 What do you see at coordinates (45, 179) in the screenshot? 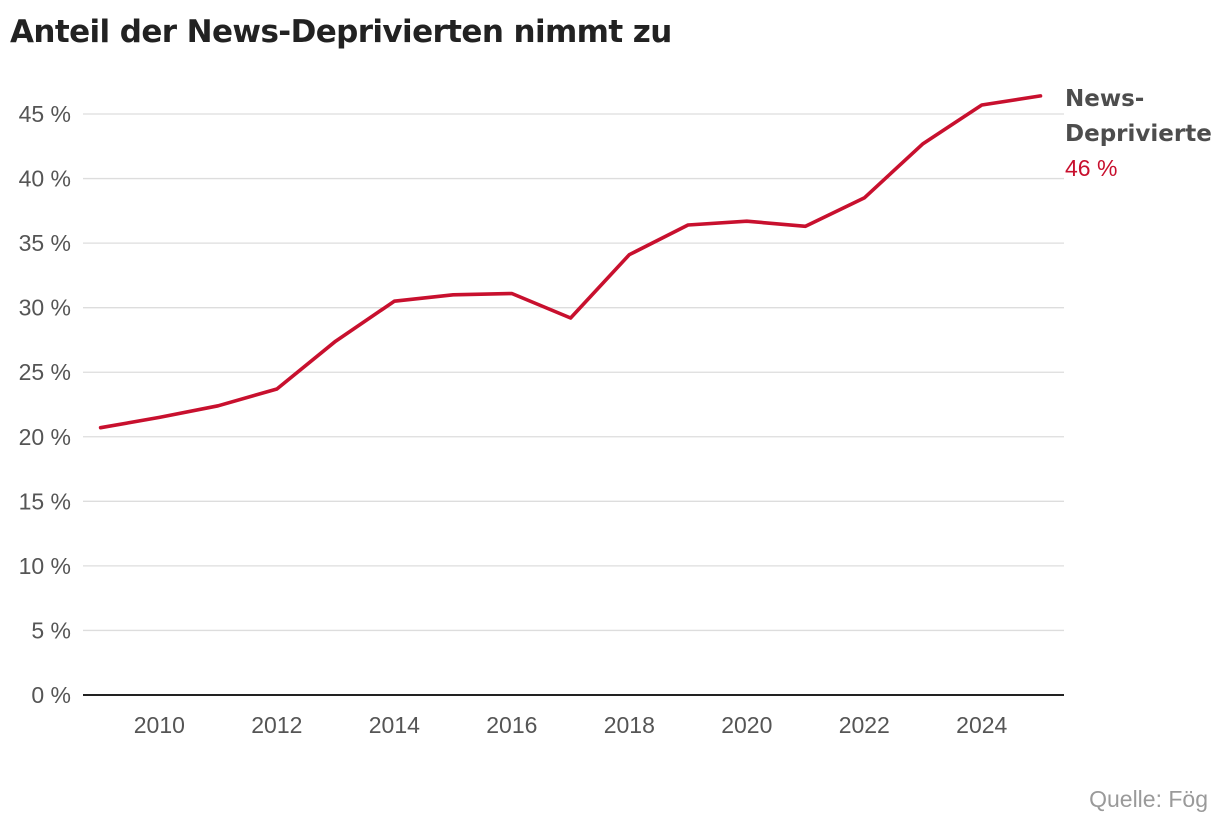
I see `y-tick-label-40: 40 %` at bounding box center [45, 179].